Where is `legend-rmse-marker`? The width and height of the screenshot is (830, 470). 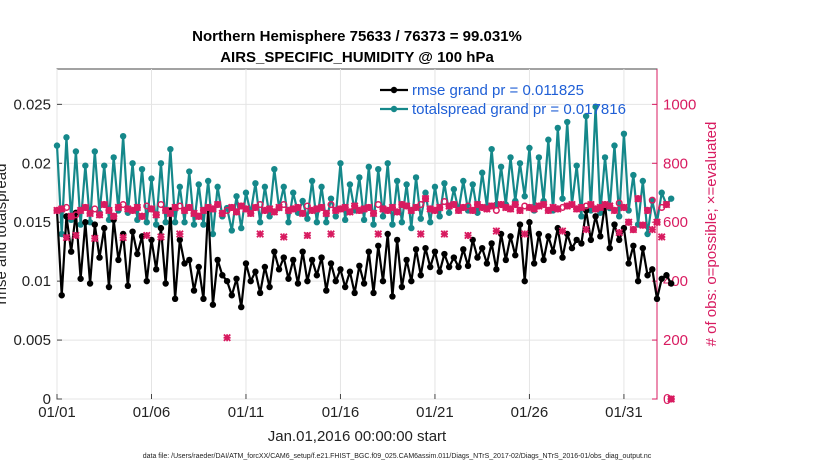 legend-rmse-marker is located at coordinates (394, 90).